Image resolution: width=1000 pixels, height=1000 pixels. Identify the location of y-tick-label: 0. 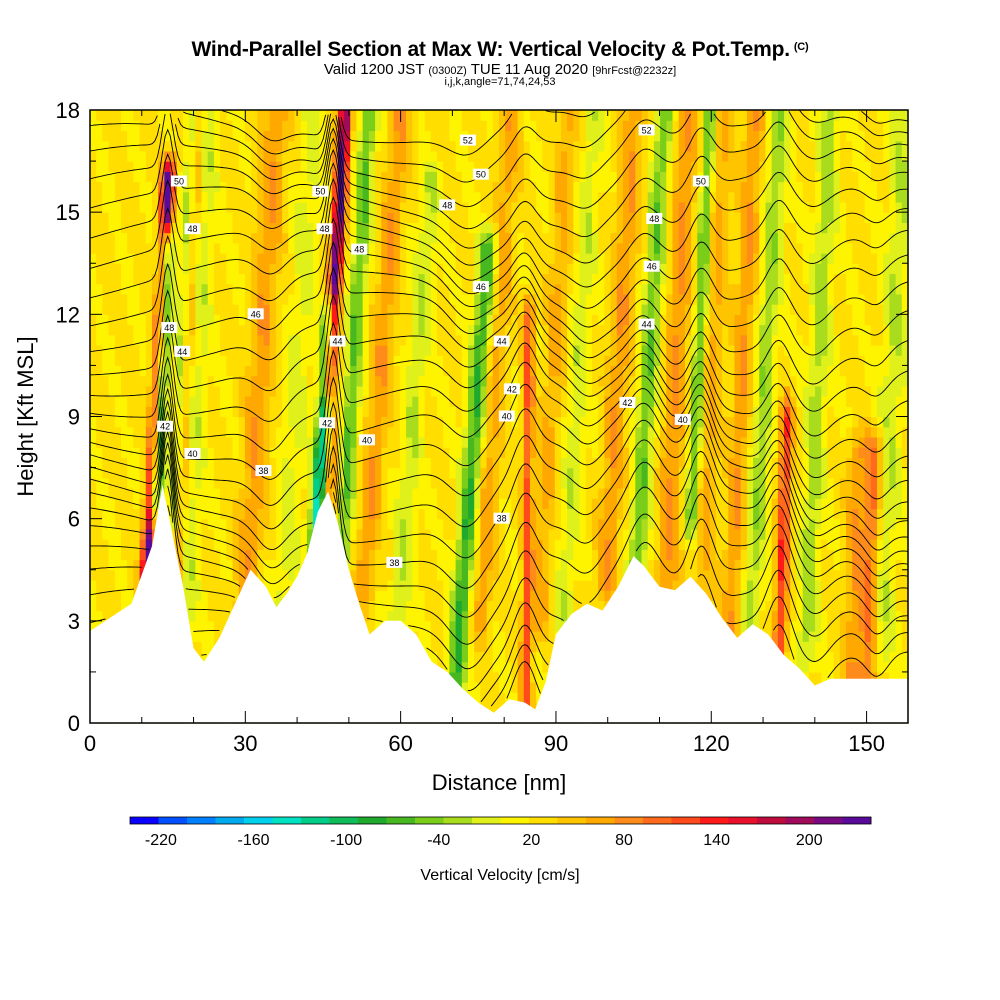
(74, 723).